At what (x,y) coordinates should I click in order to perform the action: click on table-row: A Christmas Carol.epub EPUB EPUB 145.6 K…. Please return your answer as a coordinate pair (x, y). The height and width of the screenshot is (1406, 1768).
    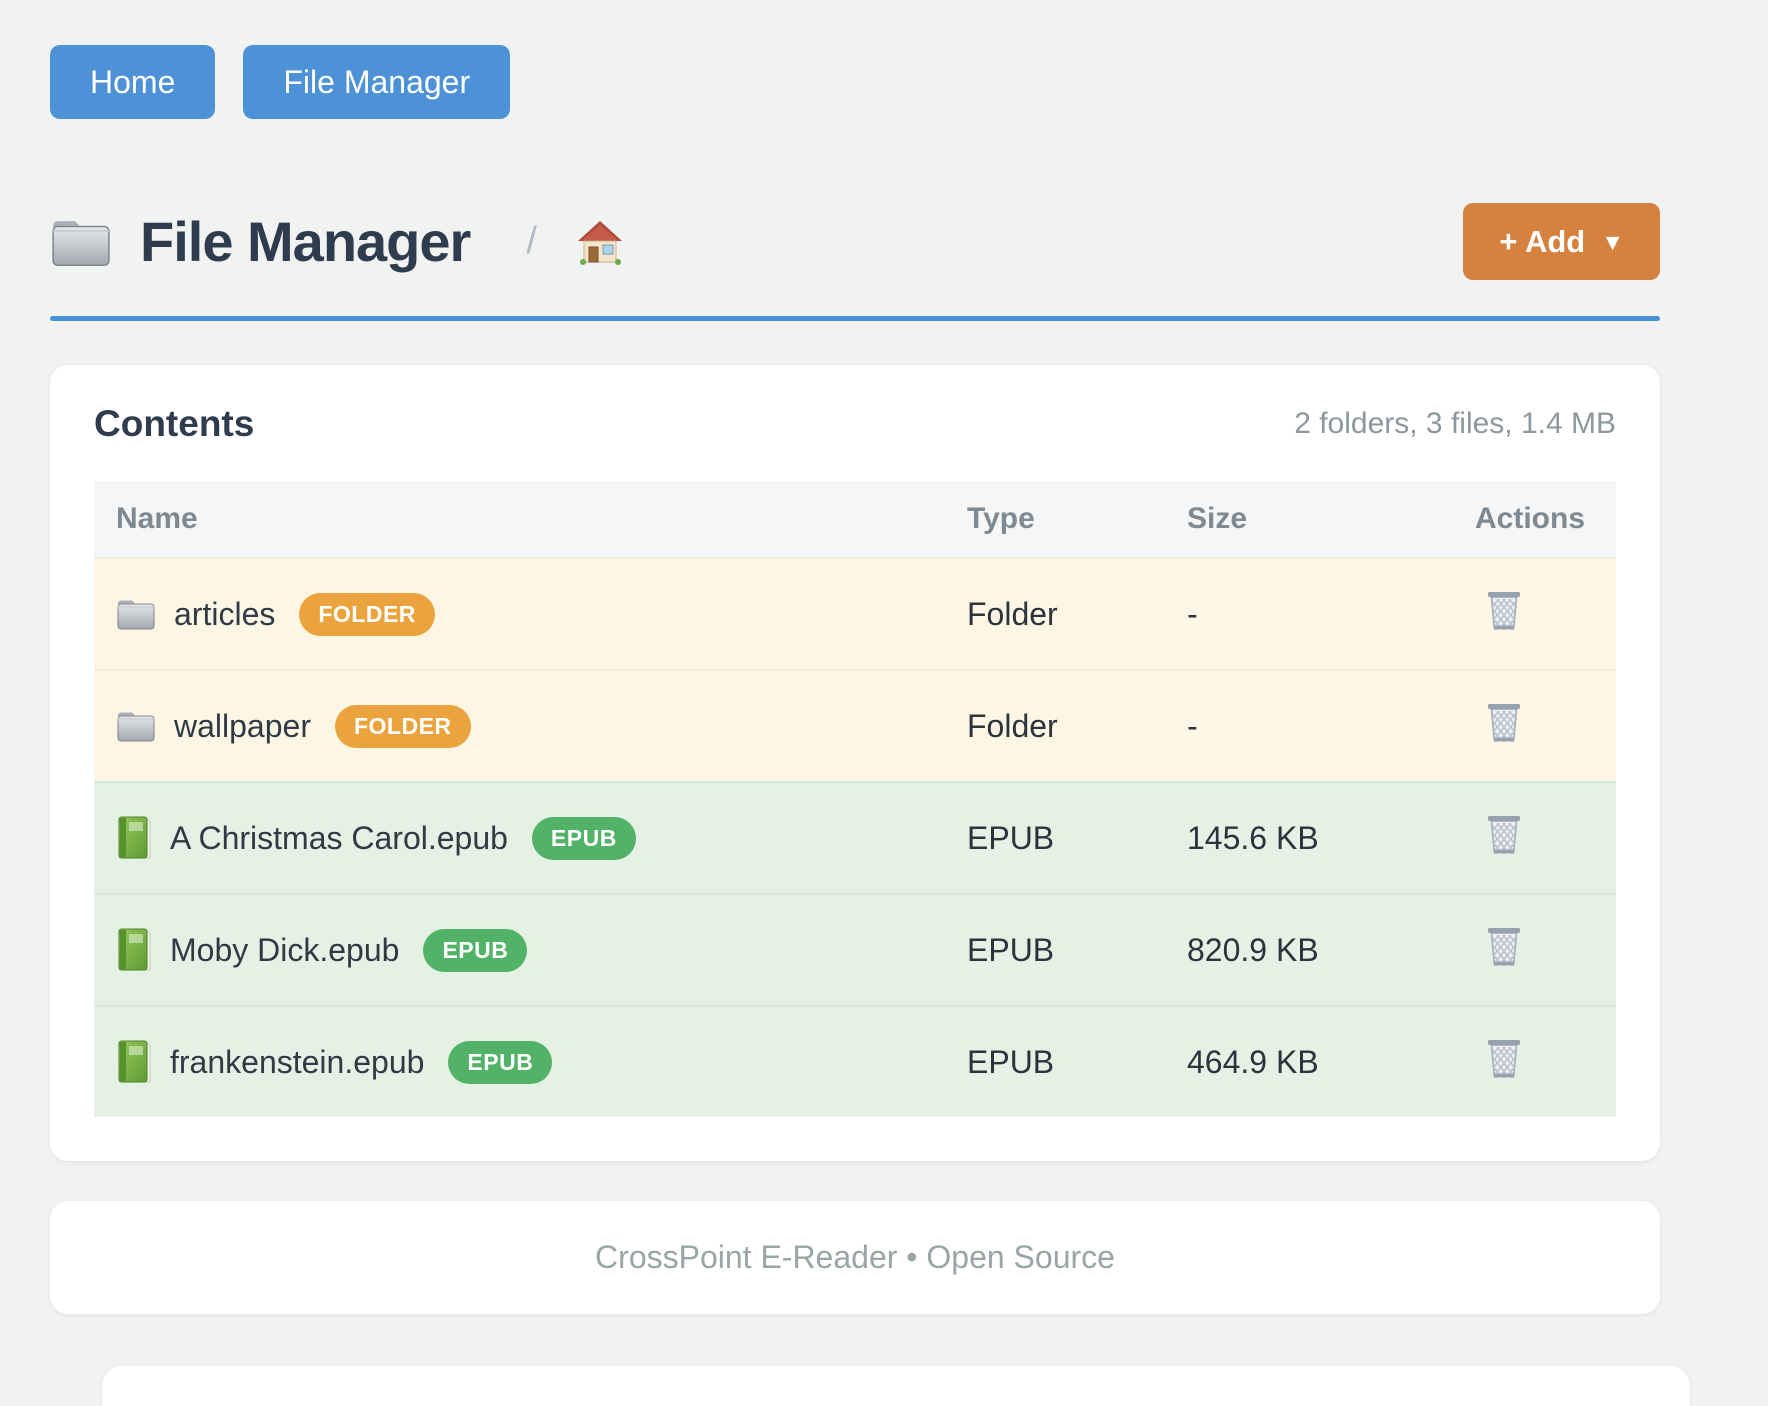
    Looking at the image, I should click on (855, 837).